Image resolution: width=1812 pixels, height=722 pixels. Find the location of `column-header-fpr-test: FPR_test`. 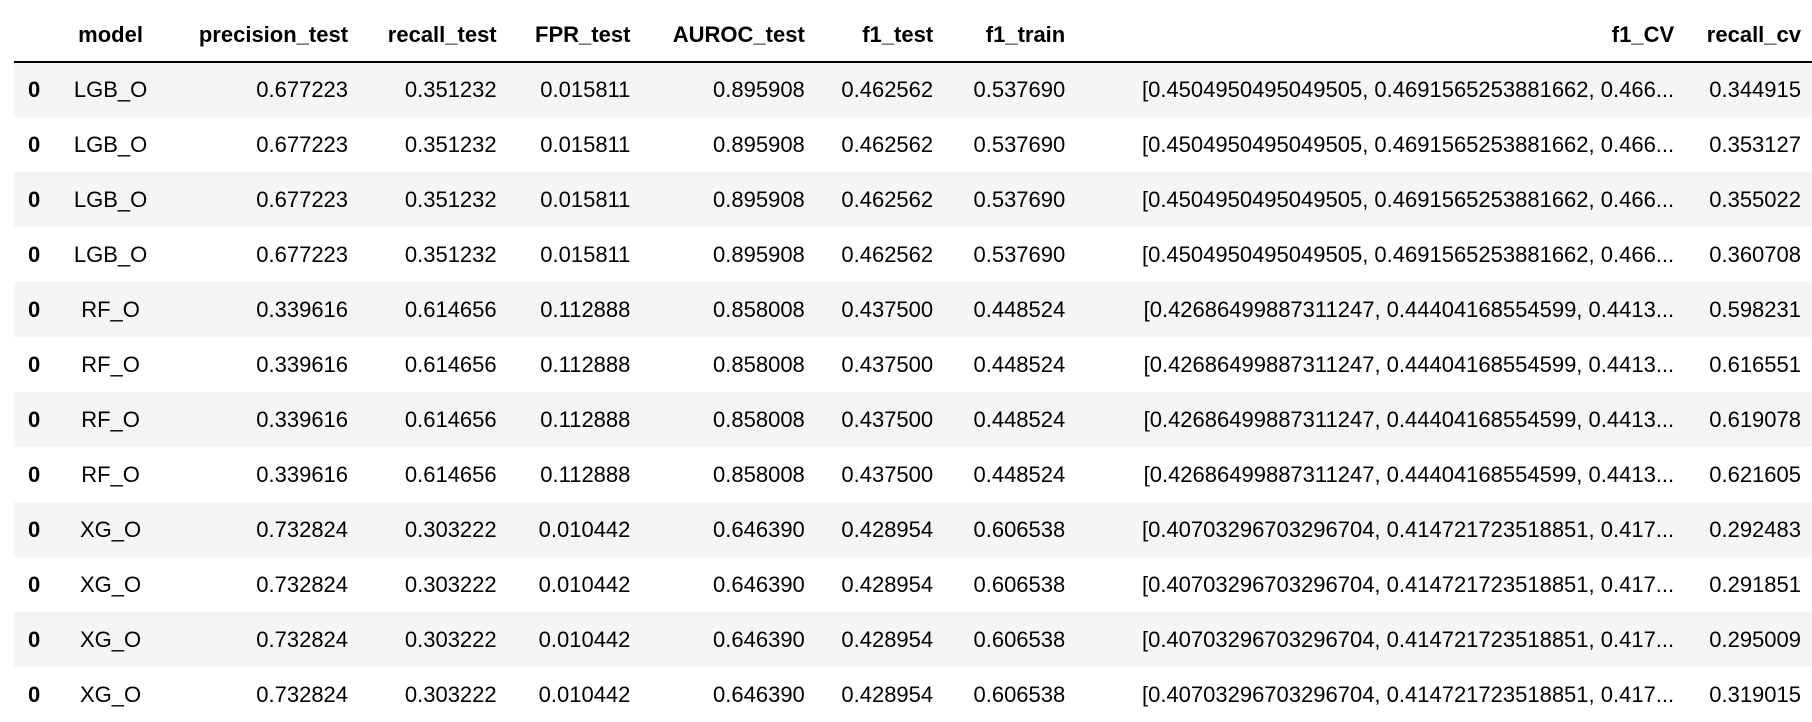

column-header-fpr-test: FPR_test is located at coordinates (574, 36).